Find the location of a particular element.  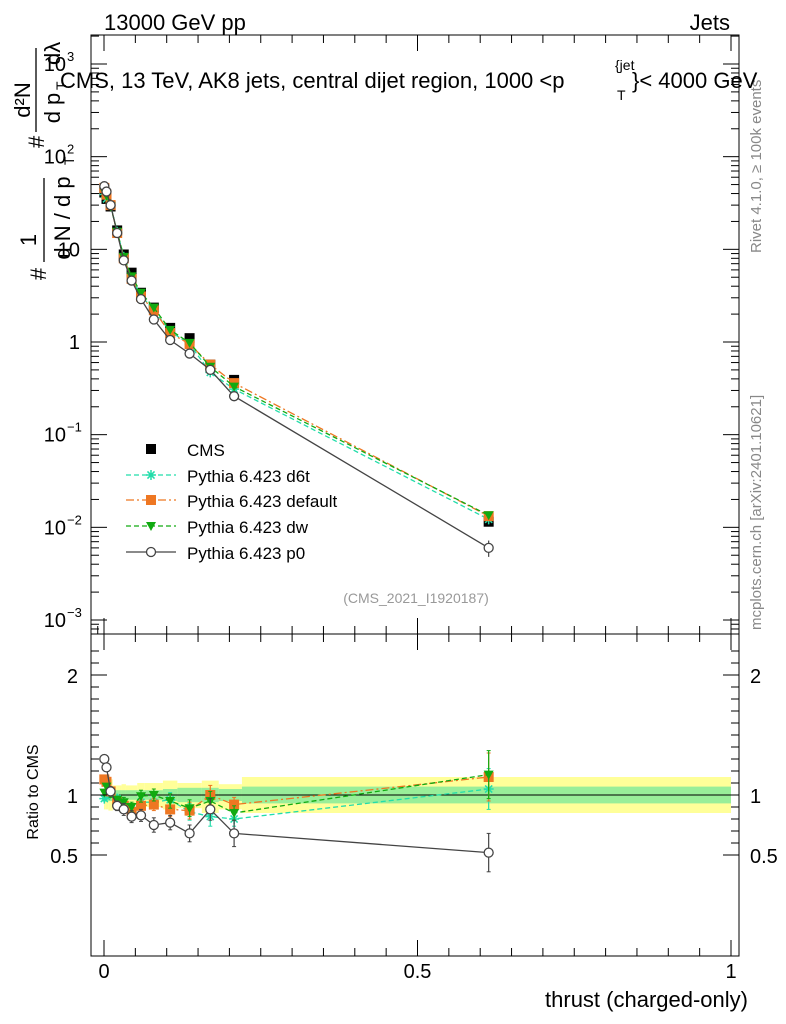

legend-label-data: CMS is located at coordinates (206, 450).